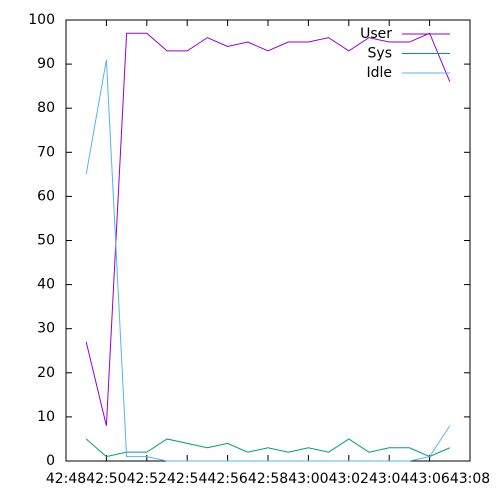 The width and height of the screenshot is (500, 500). What do you see at coordinates (46, 64) in the screenshot?
I see `y-tick-label: 90` at bounding box center [46, 64].